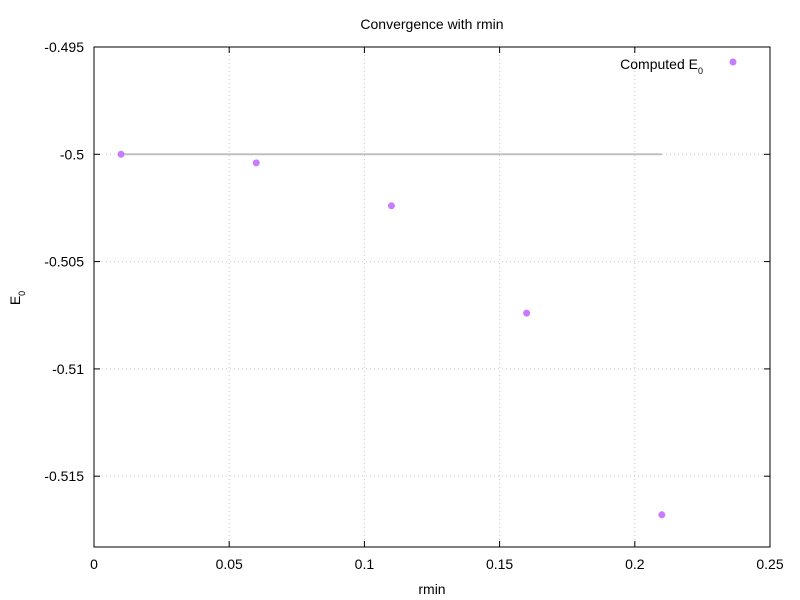 Image resolution: width=800 pixels, height=600 pixels. What do you see at coordinates (22, 293) in the screenshot?
I see `y-axis-label-subscript: 0` at bounding box center [22, 293].